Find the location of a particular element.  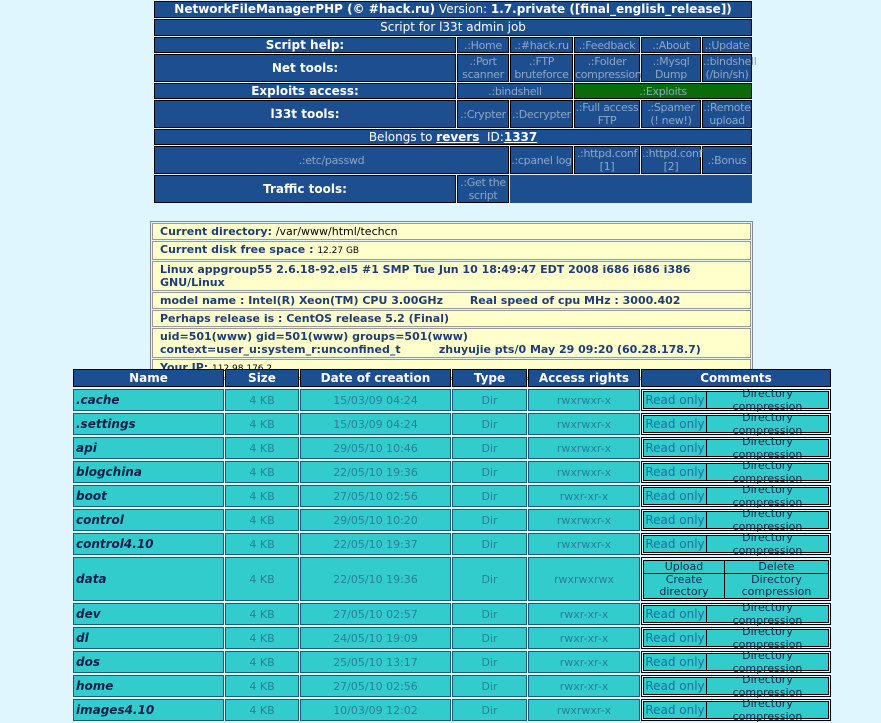

link-decrypter: .:Decrypter is located at coordinates (541, 114).